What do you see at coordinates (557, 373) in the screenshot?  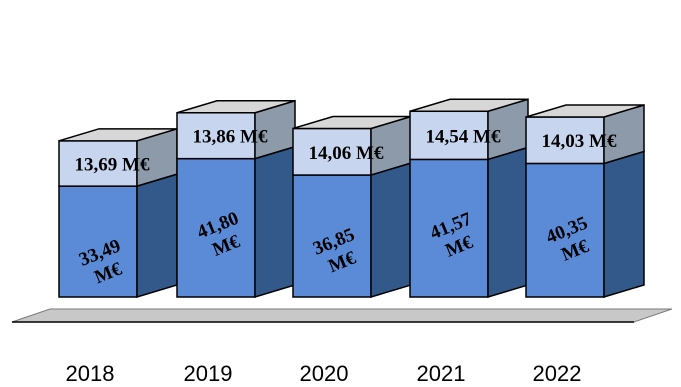 I see `tick-label-2022: 2022` at bounding box center [557, 373].